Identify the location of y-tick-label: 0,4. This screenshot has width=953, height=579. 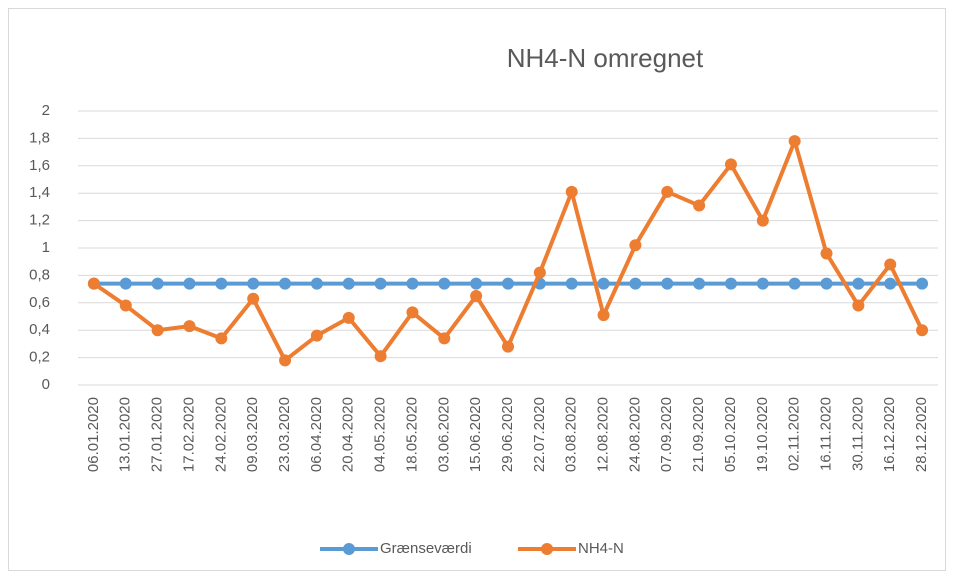
(39, 329).